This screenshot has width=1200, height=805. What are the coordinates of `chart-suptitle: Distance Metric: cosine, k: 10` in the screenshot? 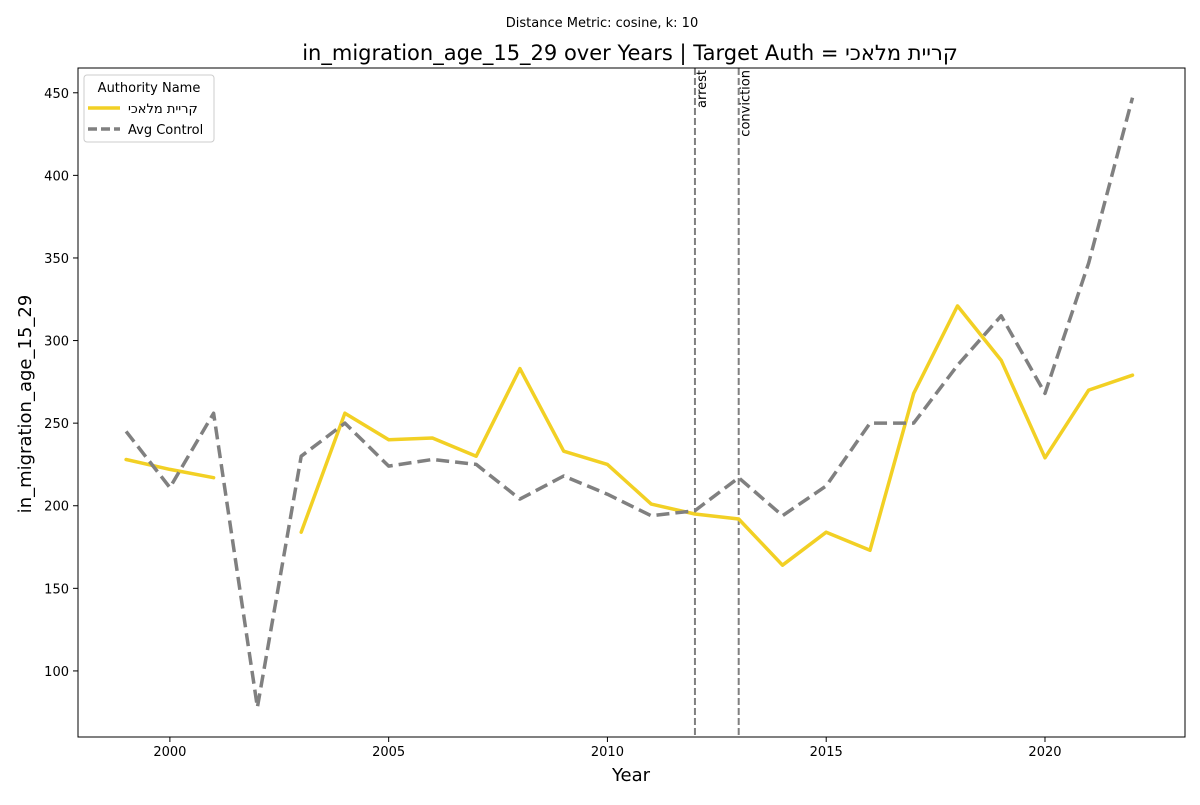 It's located at (602, 23).